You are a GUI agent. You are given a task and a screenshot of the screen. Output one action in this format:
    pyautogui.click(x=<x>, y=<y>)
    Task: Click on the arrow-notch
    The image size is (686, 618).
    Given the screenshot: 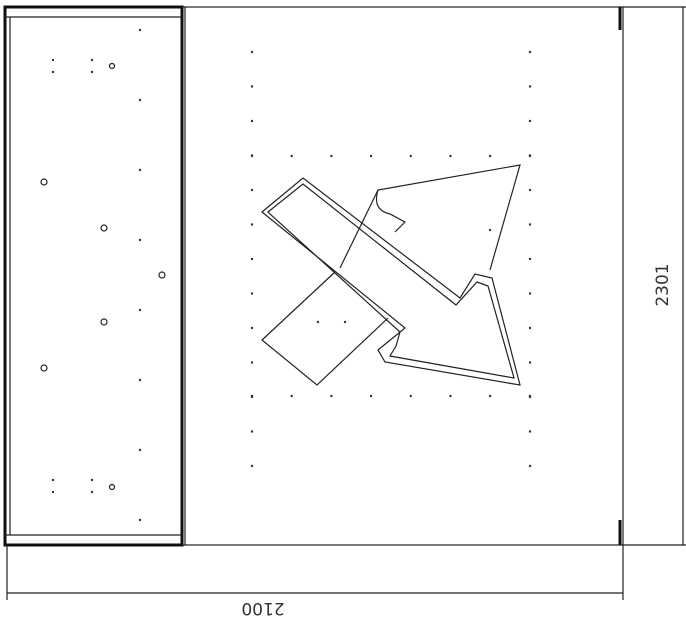 What is the action you would take?
    pyautogui.click(x=390, y=211)
    